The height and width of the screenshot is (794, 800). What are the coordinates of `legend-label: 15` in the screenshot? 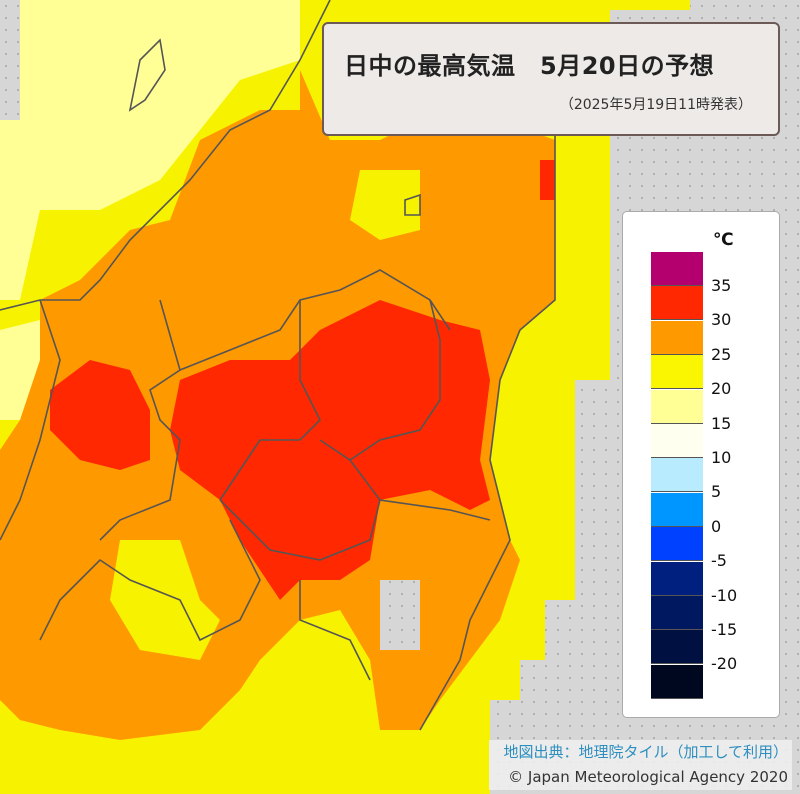 It's located at (721, 423).